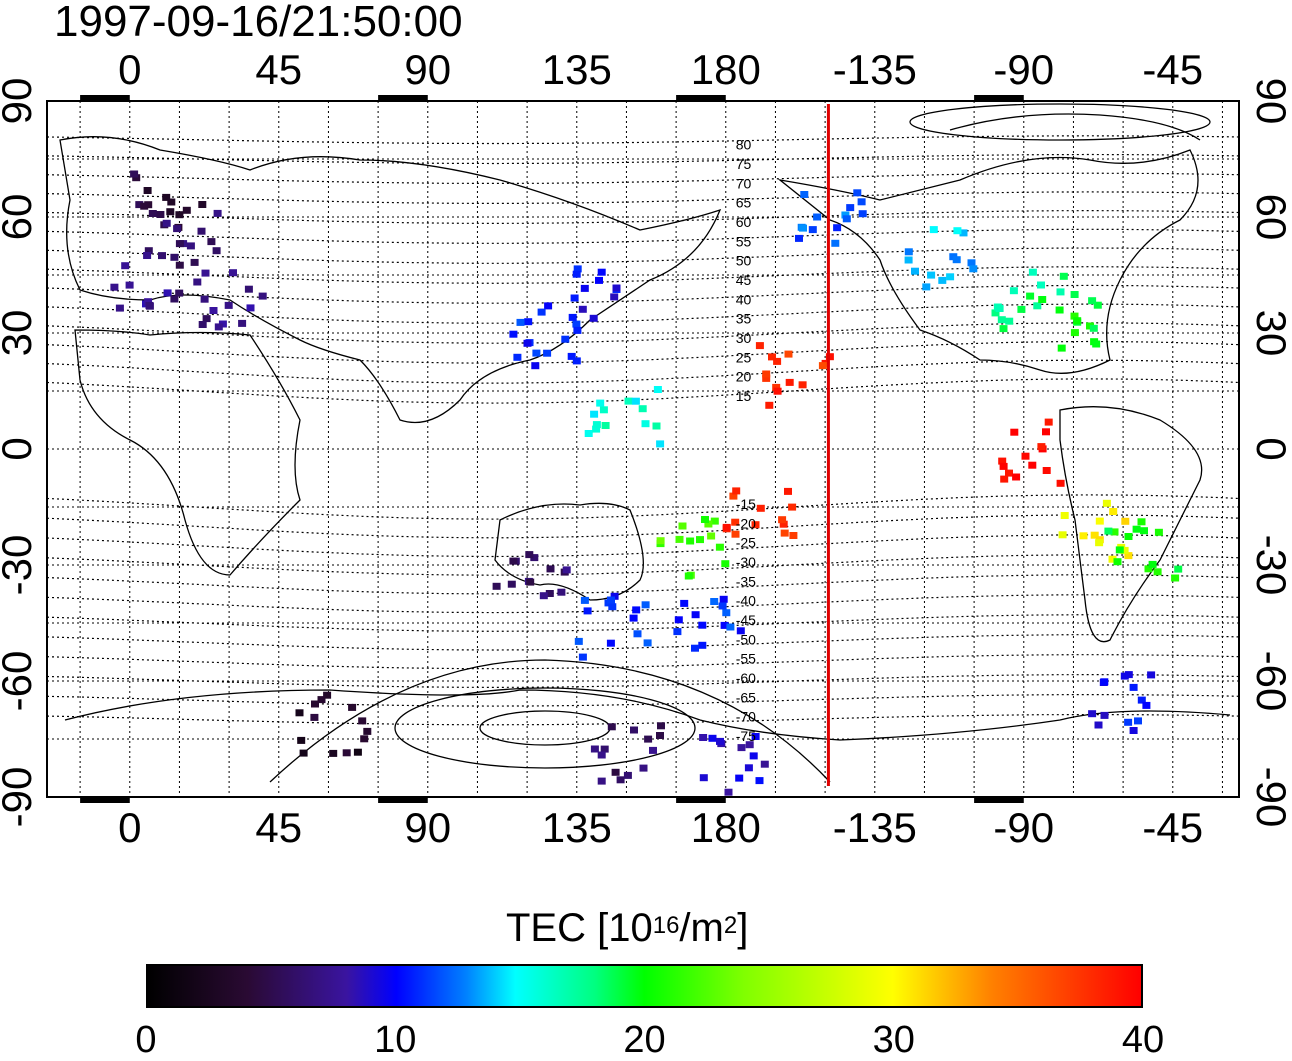 Image resolution: width=1292 pixels, height=1061 pixels. What do you see at coordinates (746, 601) in the screenshot?
I see `magnetic-latitude-label: -40` at bounding box center [746, 601].